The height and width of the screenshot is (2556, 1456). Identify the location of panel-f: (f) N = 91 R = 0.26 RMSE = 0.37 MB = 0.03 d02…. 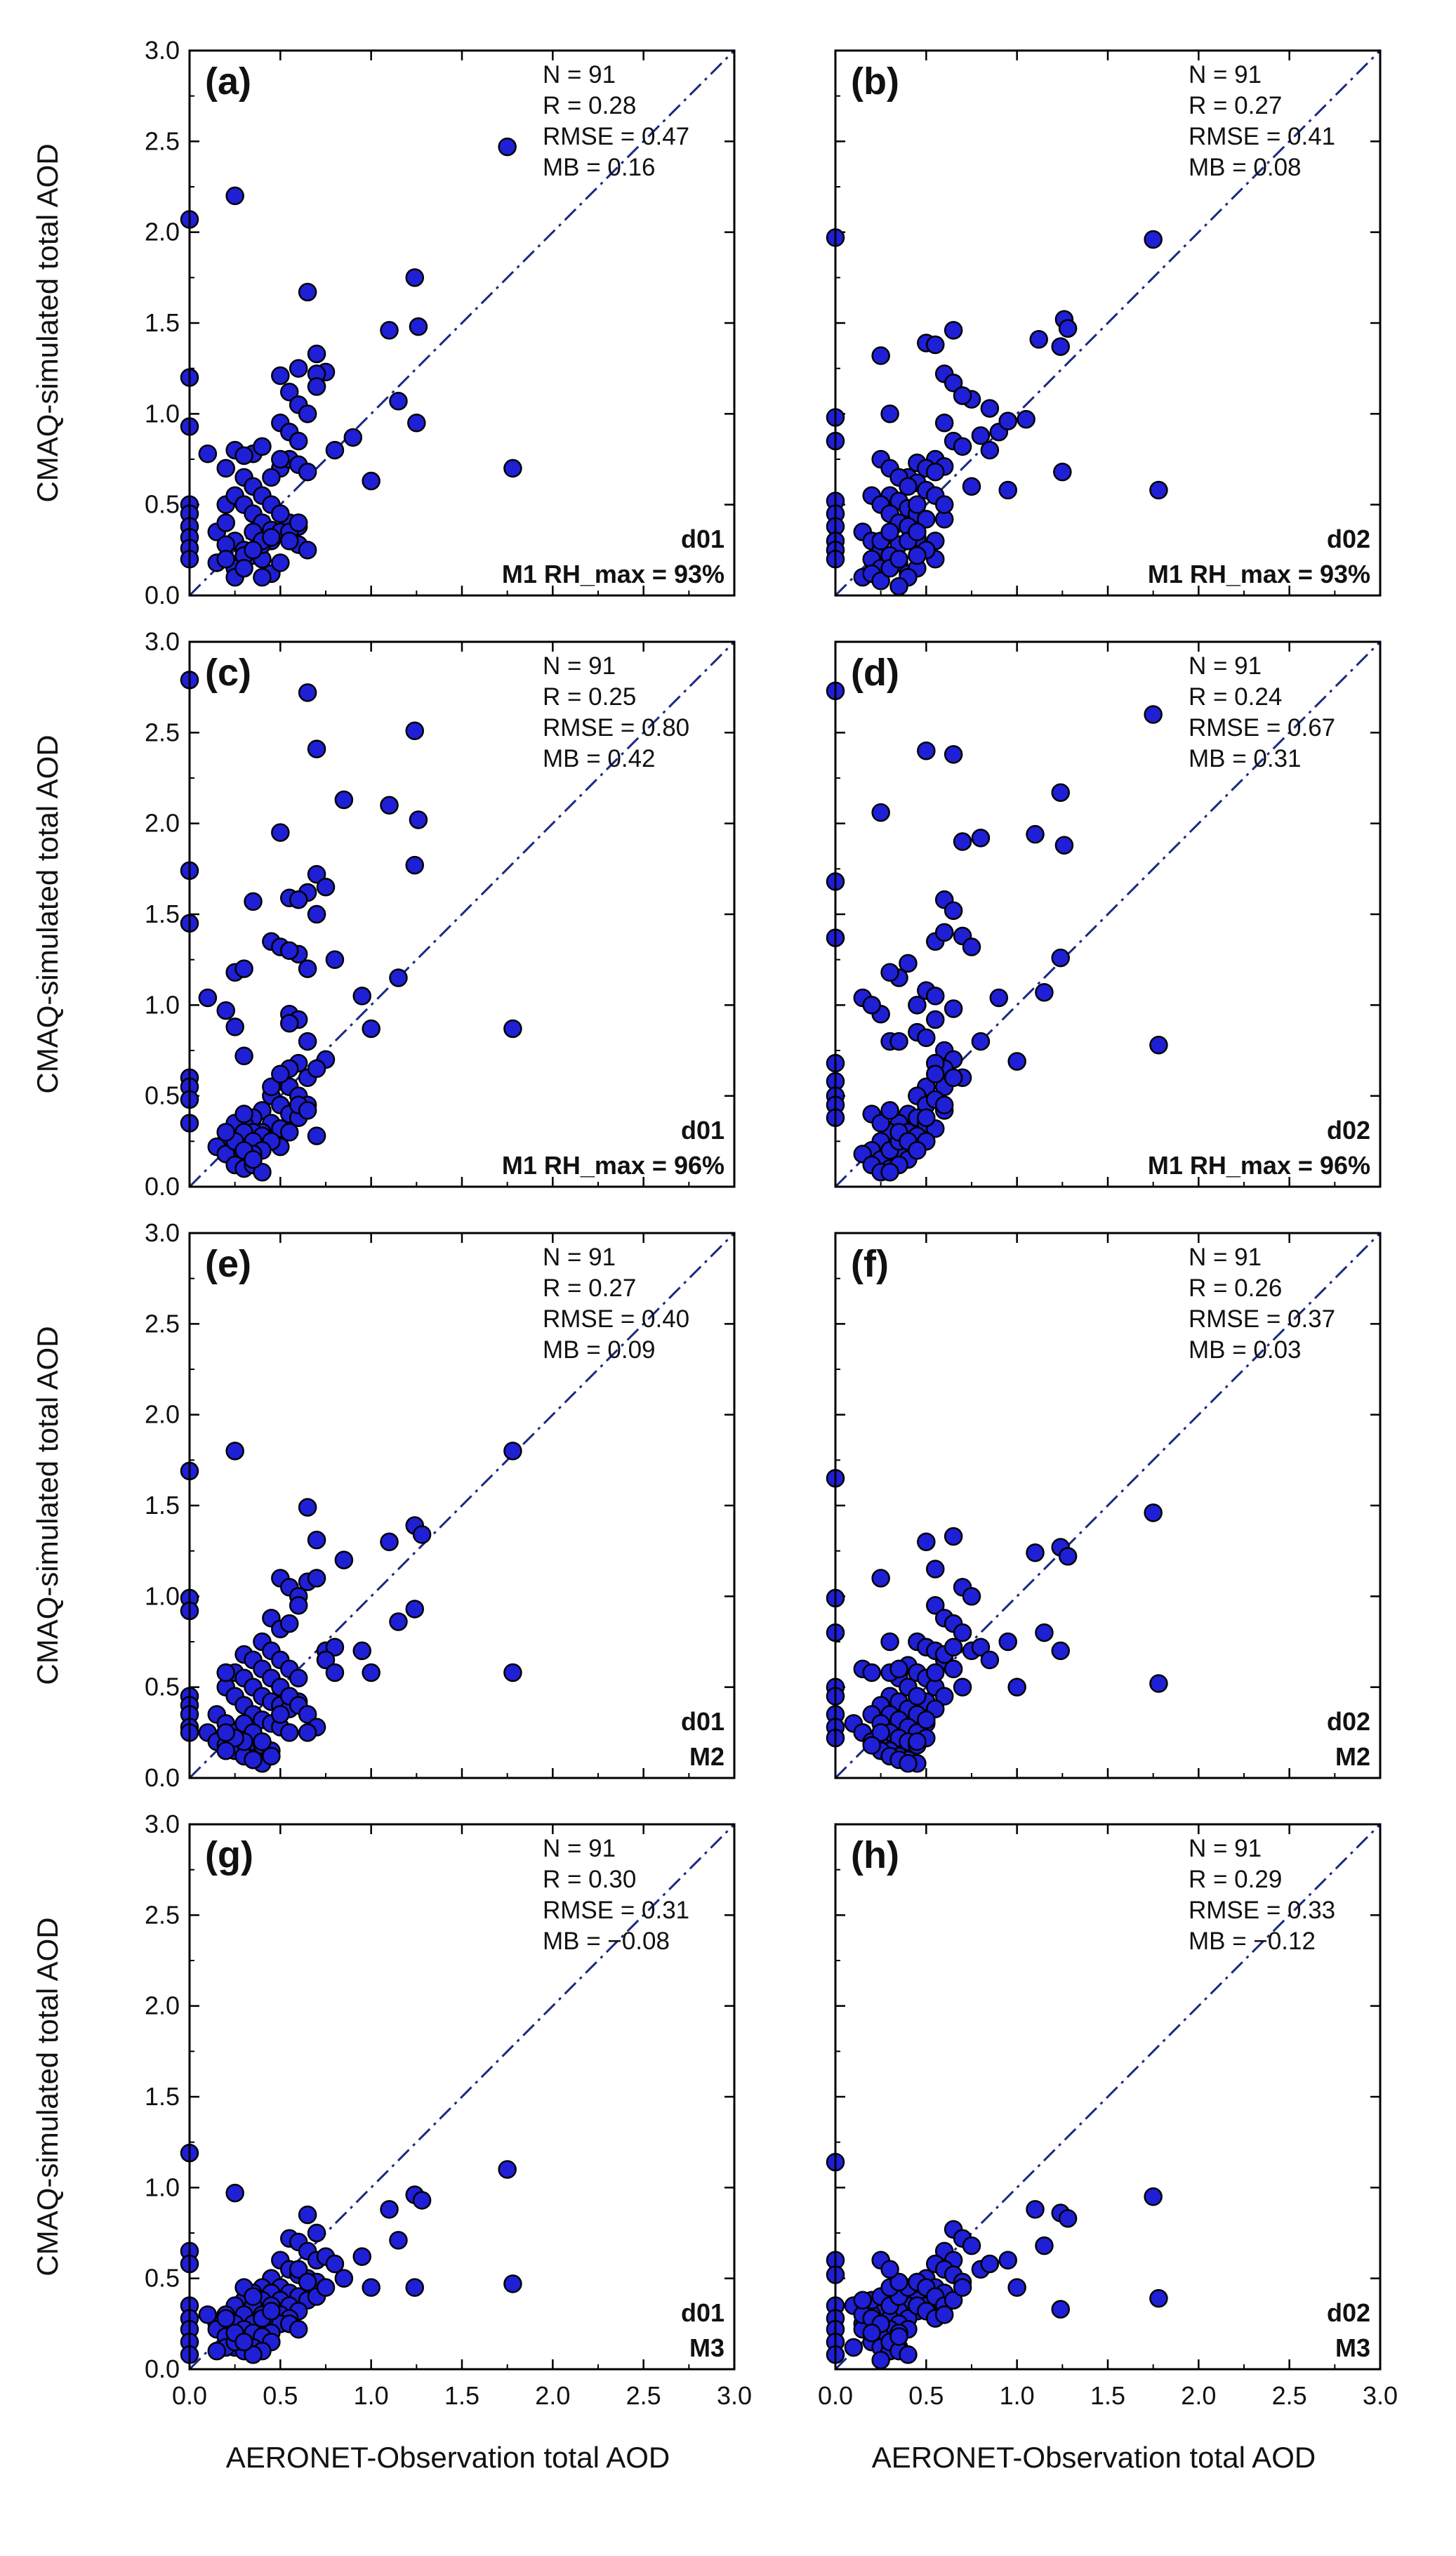
(1104, 1505).